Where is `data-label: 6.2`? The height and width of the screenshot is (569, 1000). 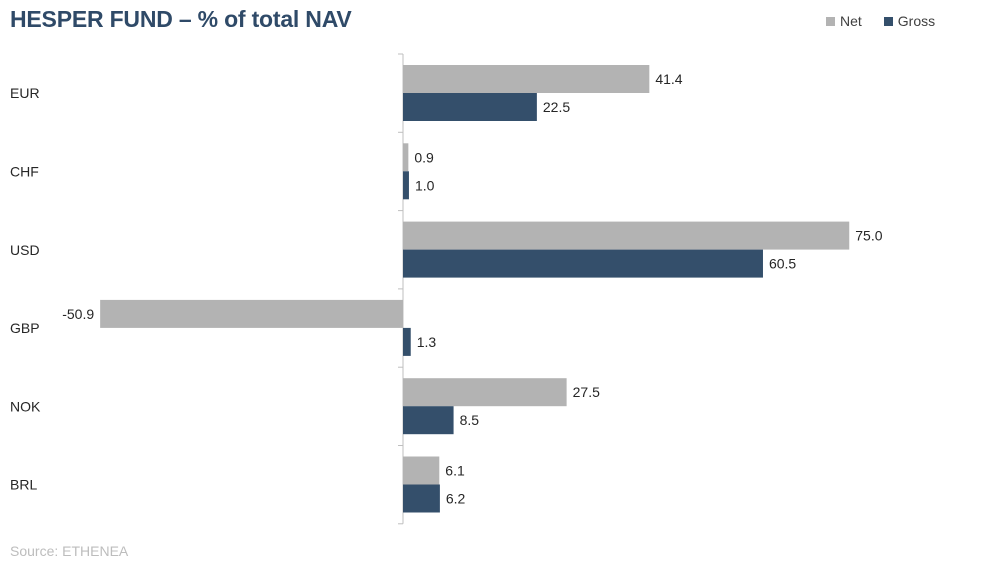 data-label: 6.2 is located at coordinates (456, 499).